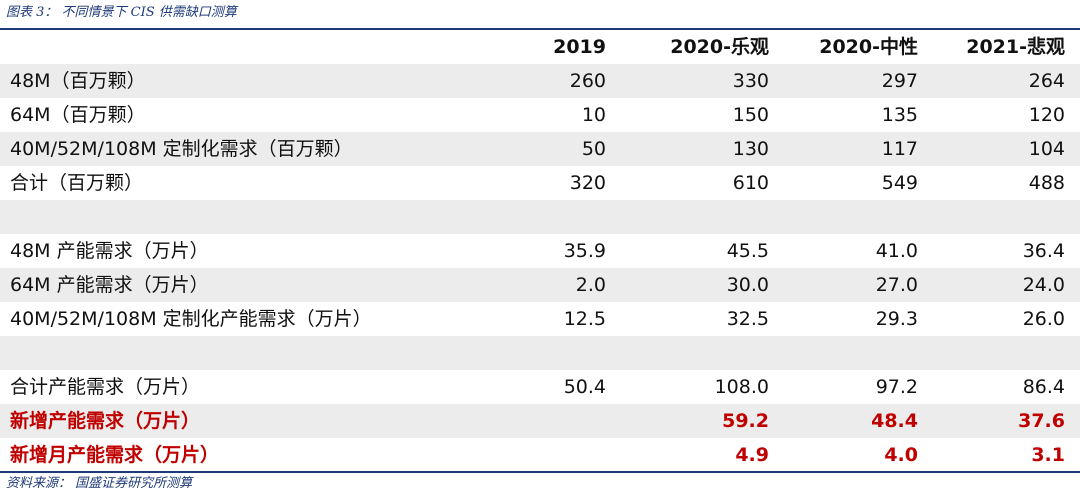 Image resolution: width=1080 pixels, height=495 pixels. What do you see at coordinates (1048, 455) in the screenshot?
I see `cell-2021-pessimistic: 3.1` at bounding box center [1048, 455].